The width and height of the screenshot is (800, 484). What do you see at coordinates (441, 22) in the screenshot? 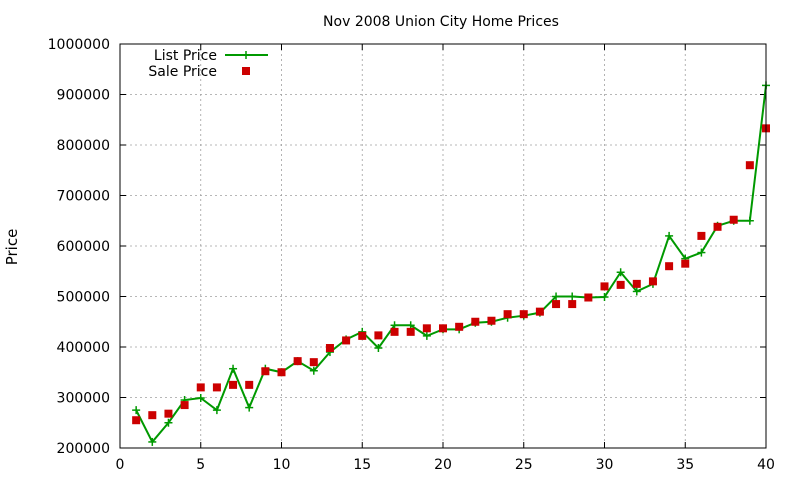
I see `chart-title: Nov 2008 Union City Home Prices` at bounding box center [441, 22].